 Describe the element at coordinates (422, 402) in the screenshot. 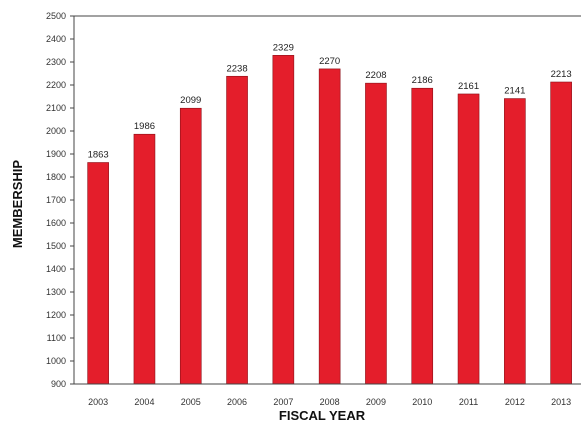

I see `x-tick-label: 2010` at that location.